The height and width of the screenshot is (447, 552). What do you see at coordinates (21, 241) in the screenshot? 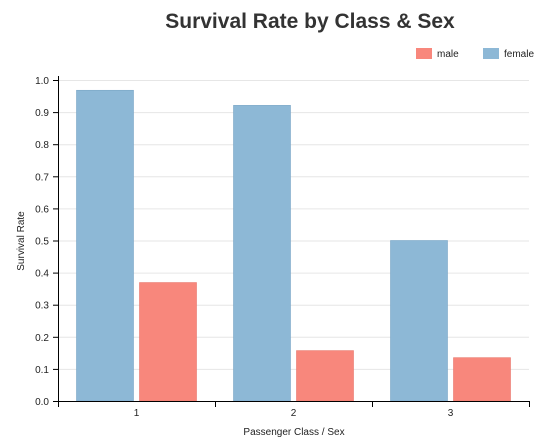
I see `y-axis-label: Survival Rate` at bounding box center [21, 241].